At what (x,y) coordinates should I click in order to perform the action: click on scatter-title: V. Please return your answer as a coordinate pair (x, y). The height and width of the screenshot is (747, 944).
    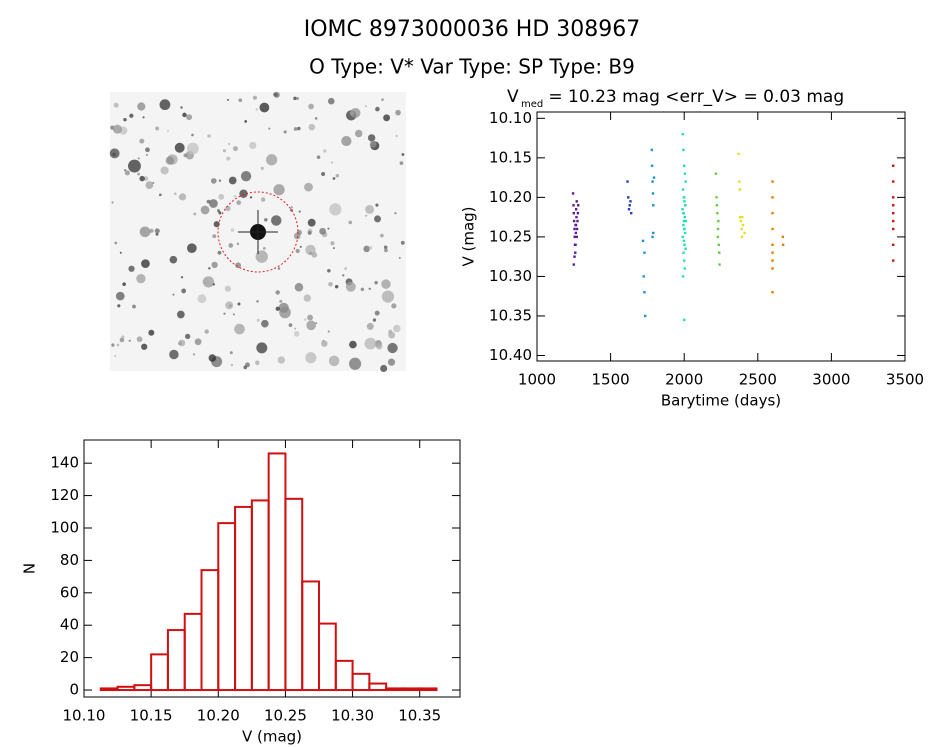
    Looking at the image, I should click on (513, 97).